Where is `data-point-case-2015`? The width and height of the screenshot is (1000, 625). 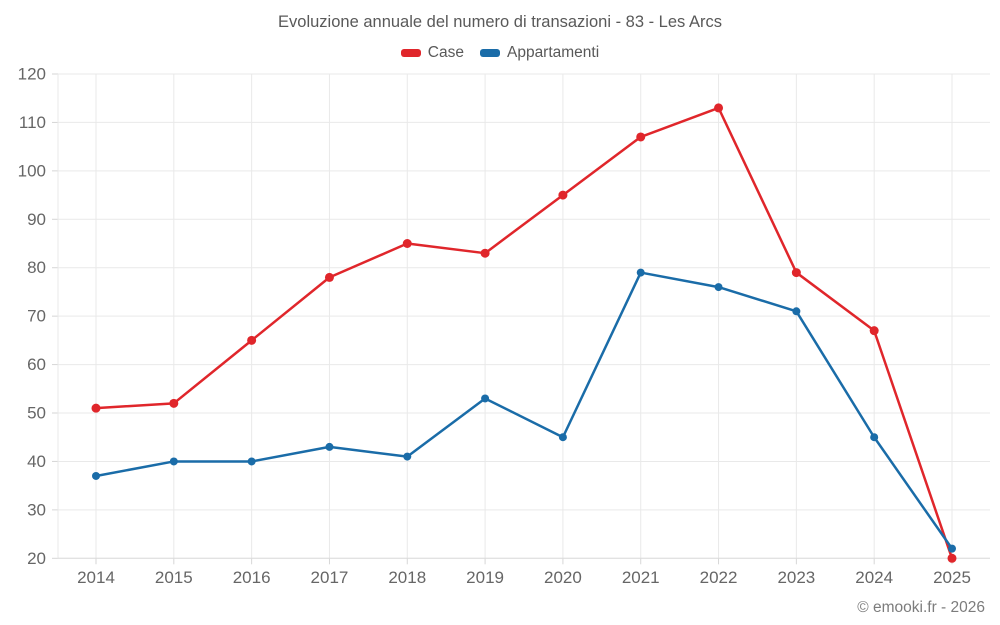 data-point-case-2015 is located at coordinates (174, 403).